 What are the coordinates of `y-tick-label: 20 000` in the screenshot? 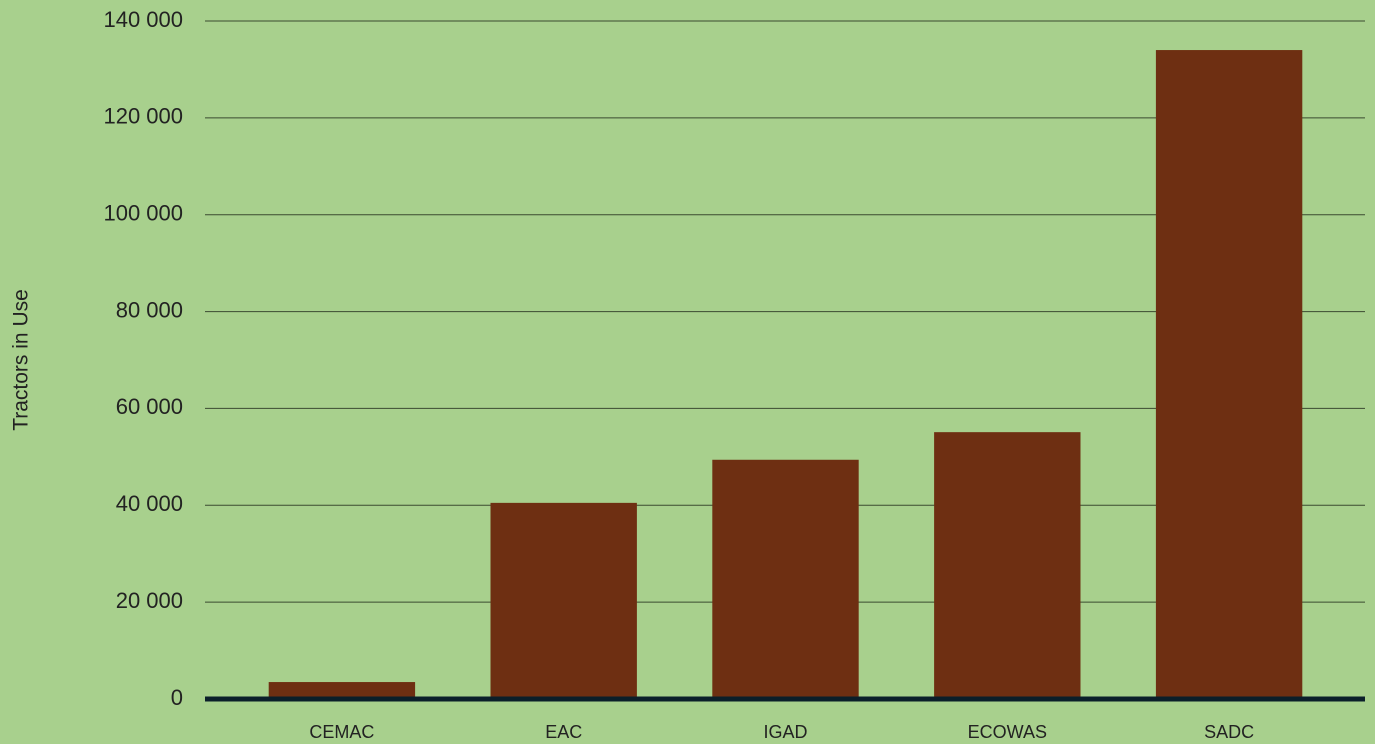 It's located at (149, 600).